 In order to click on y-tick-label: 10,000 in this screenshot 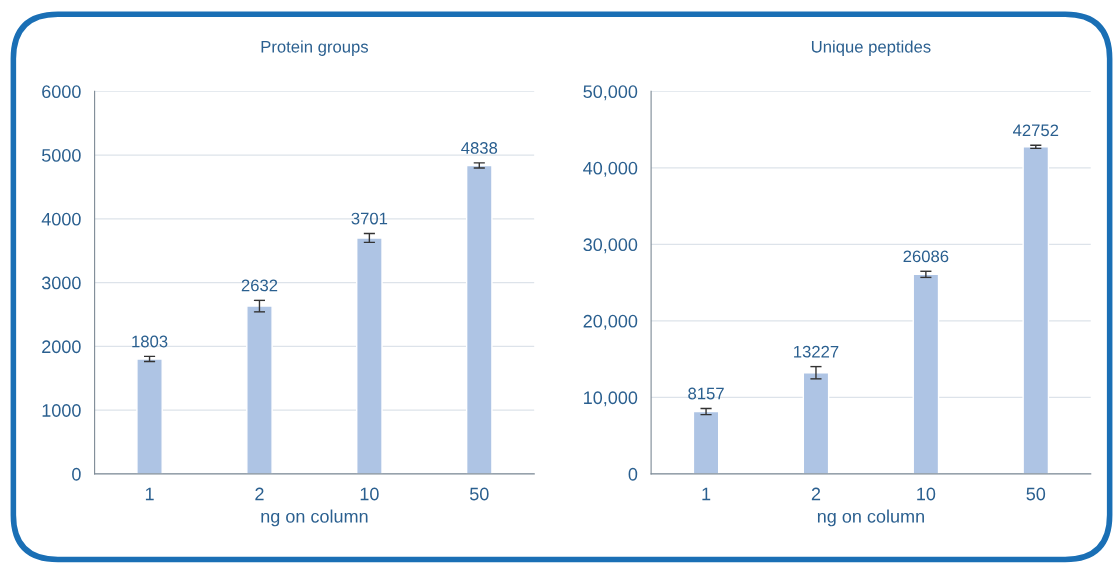, I will do `click(611, 399)`.